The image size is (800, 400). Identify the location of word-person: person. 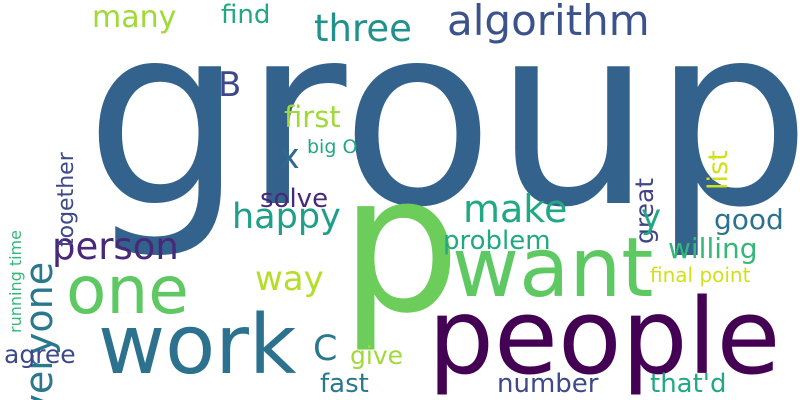
(115, 246).